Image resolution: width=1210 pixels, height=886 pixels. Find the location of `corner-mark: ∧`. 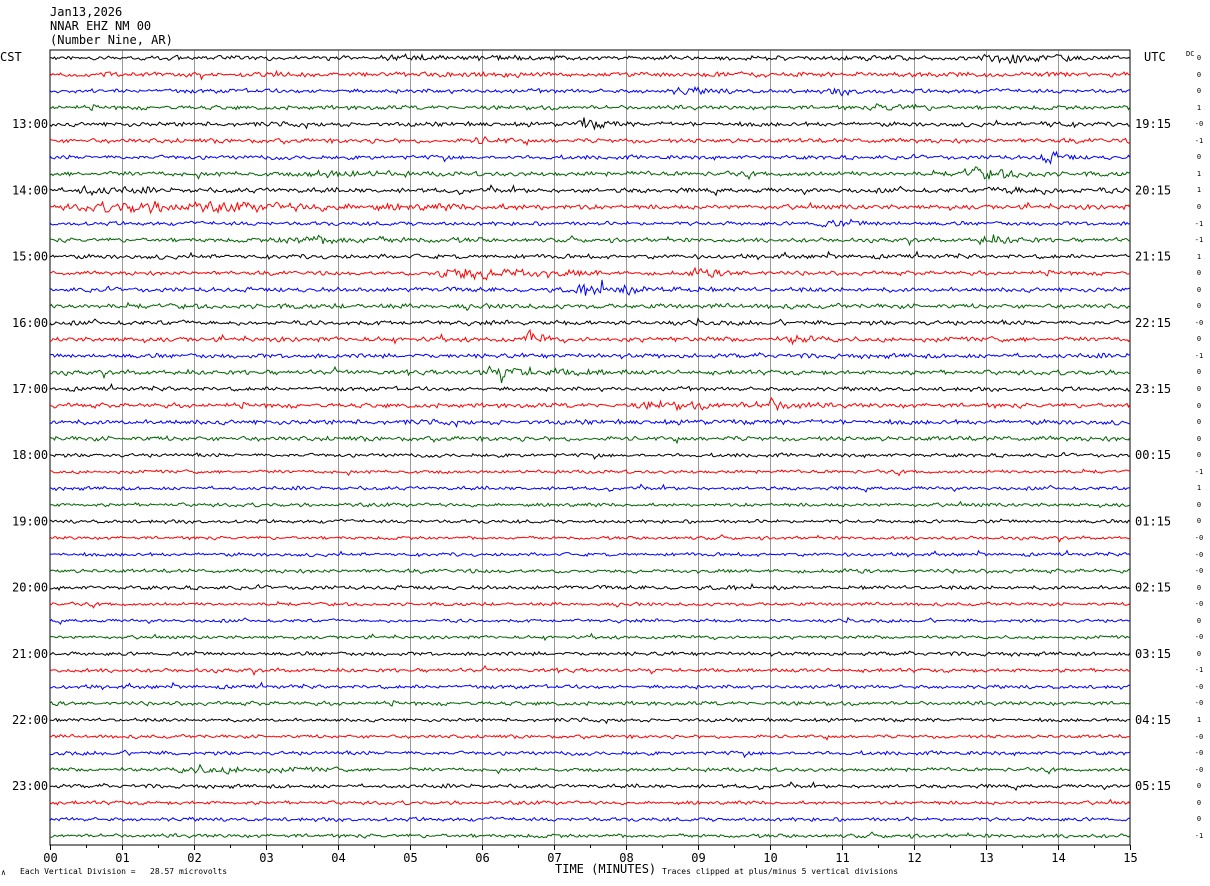

corner-mark: ∧ is located at coordinates (3, 872).